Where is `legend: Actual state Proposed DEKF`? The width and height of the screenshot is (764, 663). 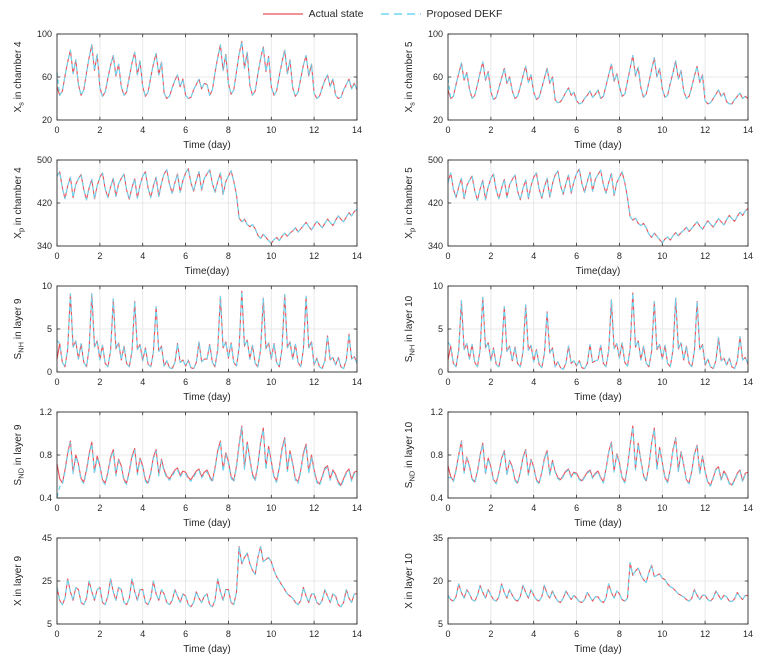
legend: Actual state Proposed DEKF is located at coordinates (382, 14).